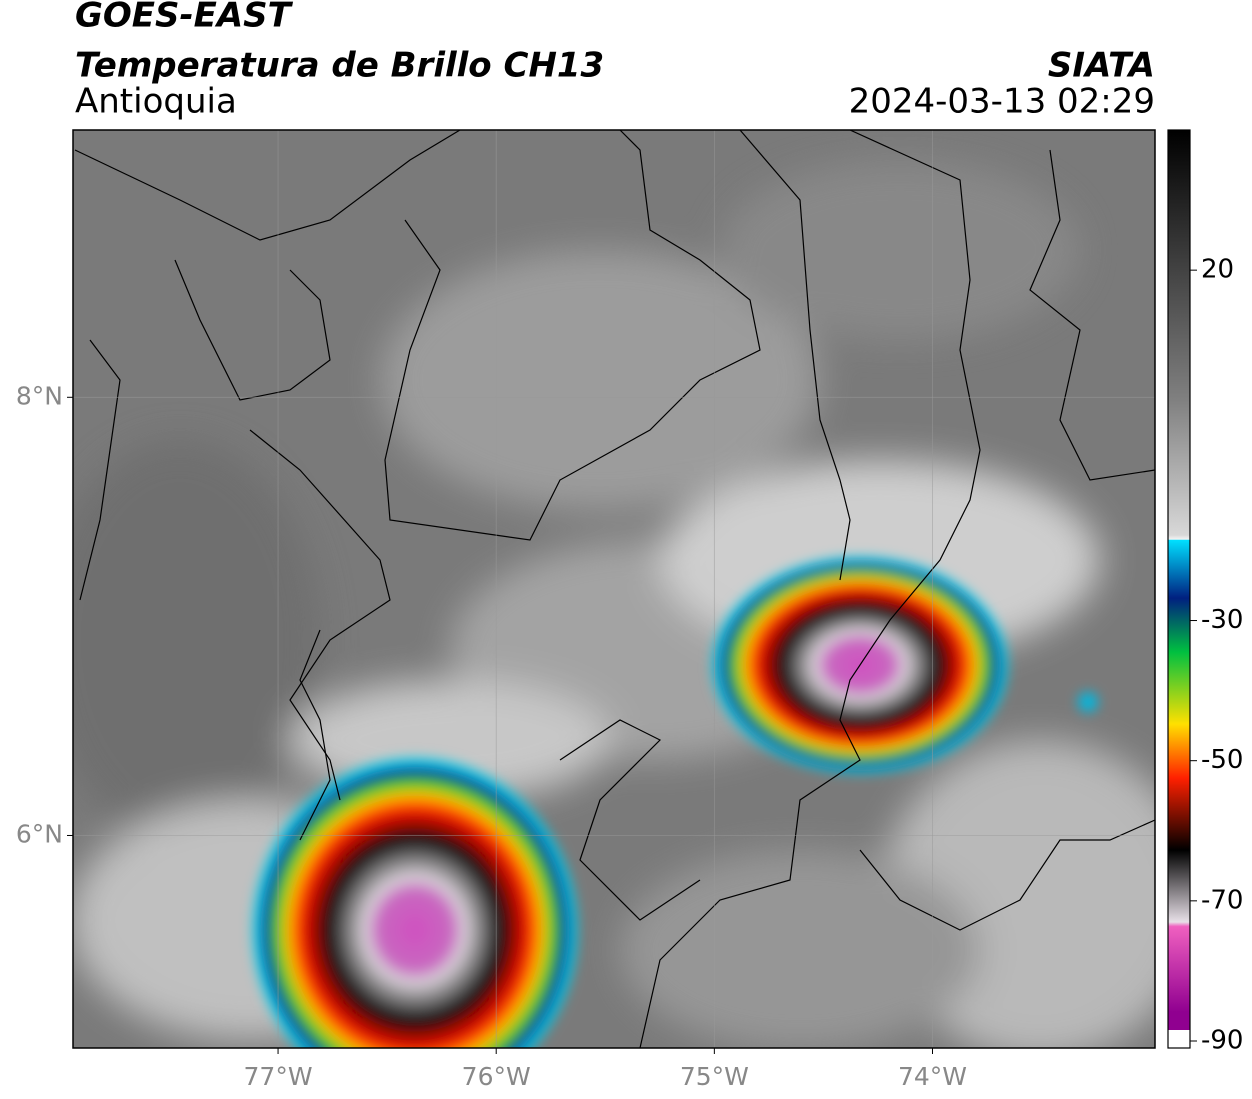 The width and height of the screenshot is (1252, 1099). I want to click on x-tick-label: 74°W, so click(932, 1076).